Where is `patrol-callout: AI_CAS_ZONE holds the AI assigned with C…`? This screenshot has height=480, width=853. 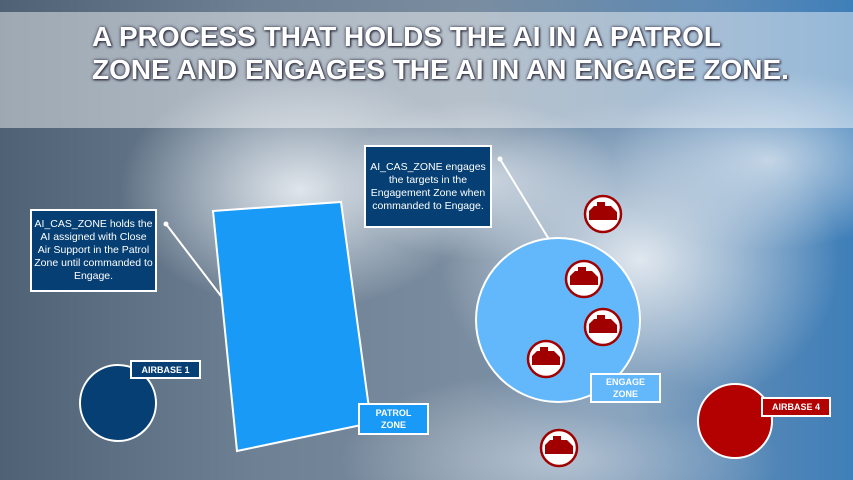
patrol-callout: AI_CAS_ZONE holds the AI assigned with C… is located at coordinates (93, 250).